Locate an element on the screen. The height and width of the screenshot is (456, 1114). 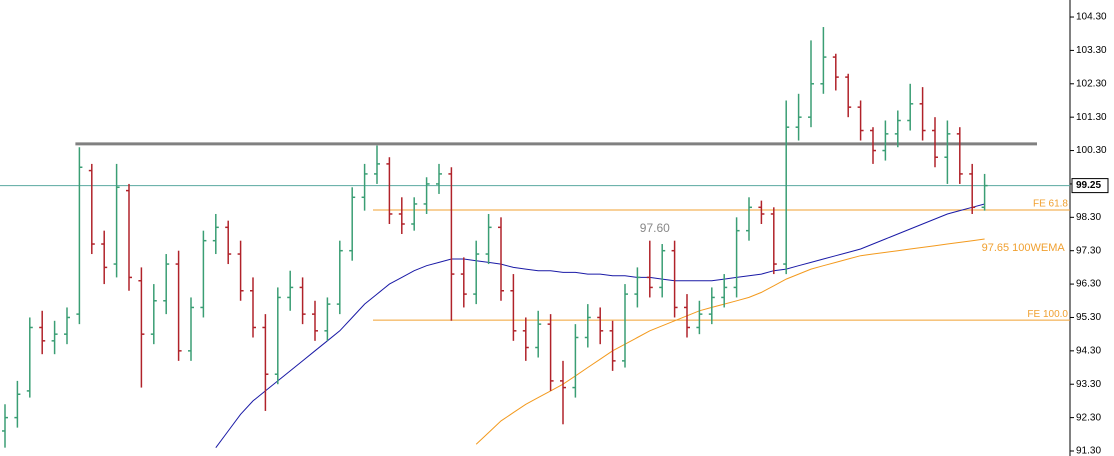
y-tick-label: 101.30 is located at coordinates (1091, 117).